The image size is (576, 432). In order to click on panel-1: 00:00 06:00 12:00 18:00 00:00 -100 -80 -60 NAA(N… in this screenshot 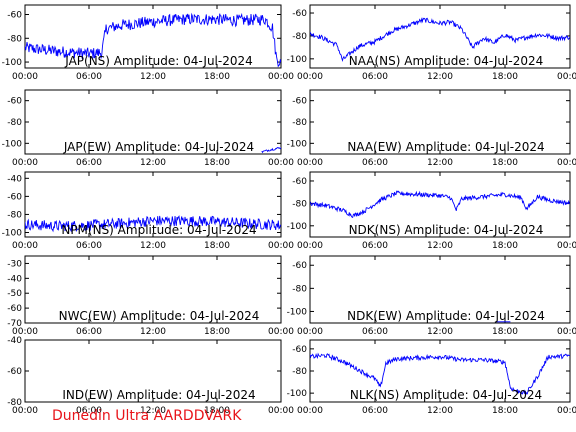, I will do `click(431, 43)`.